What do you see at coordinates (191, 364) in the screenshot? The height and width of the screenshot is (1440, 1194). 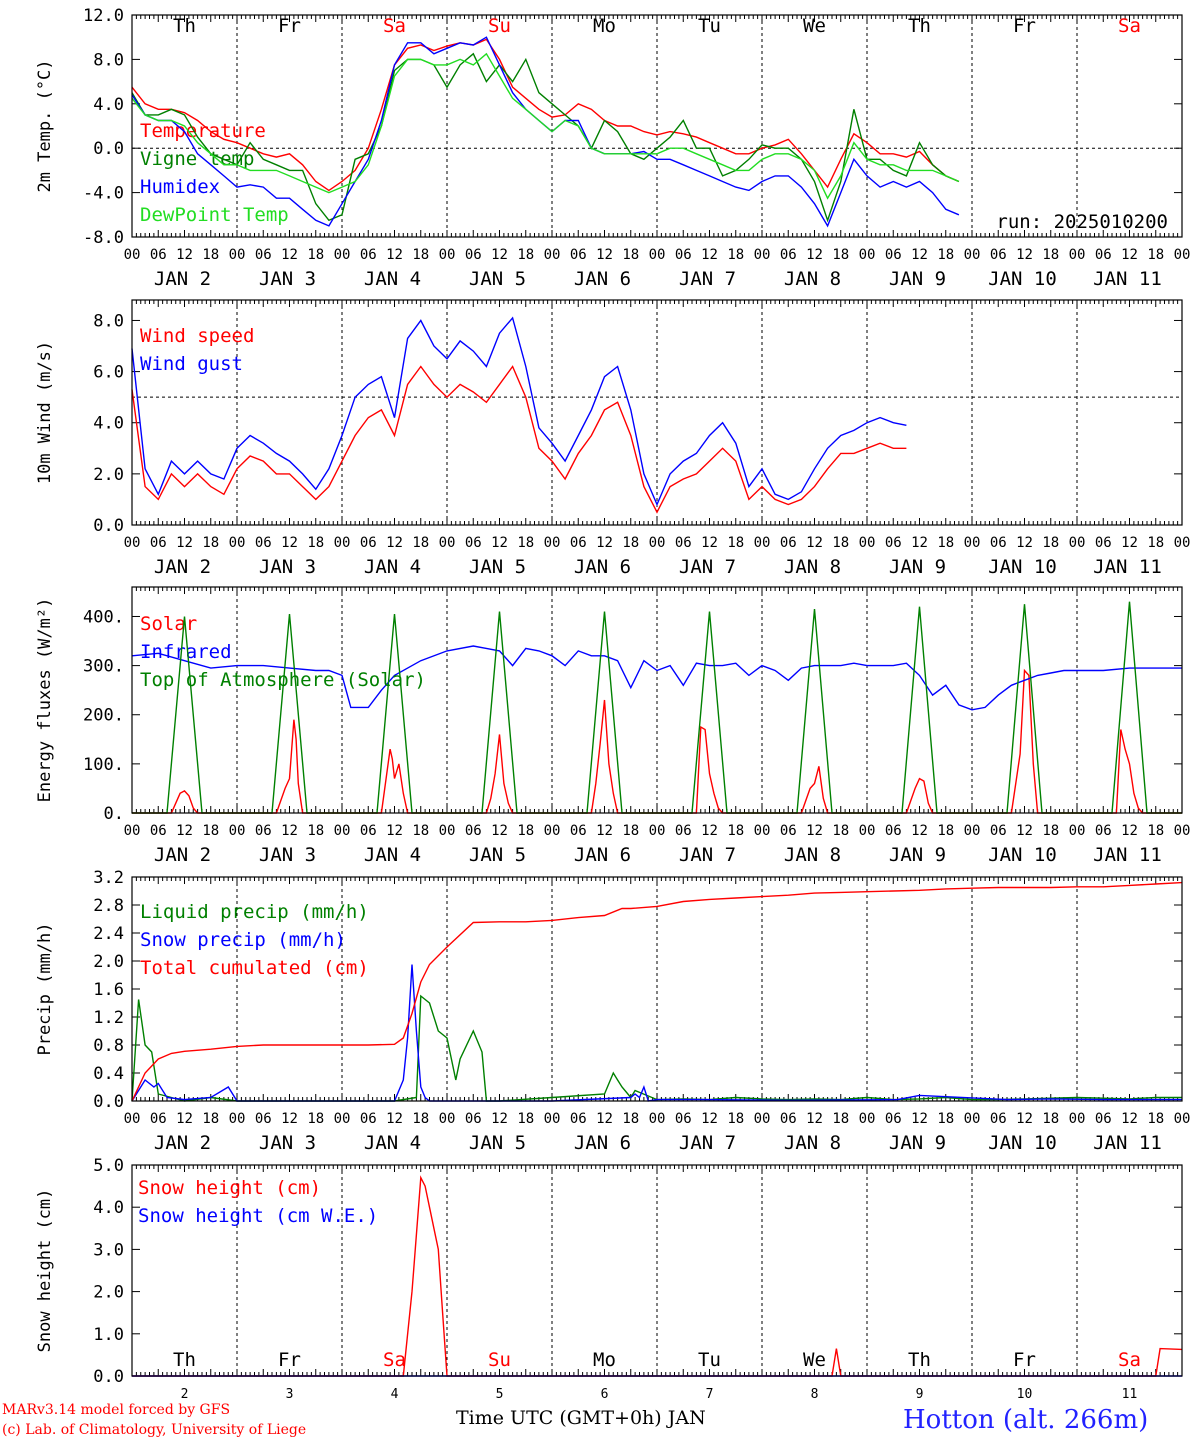 I see `legend-entry: Wind gust` at bounding box center [191, 364].